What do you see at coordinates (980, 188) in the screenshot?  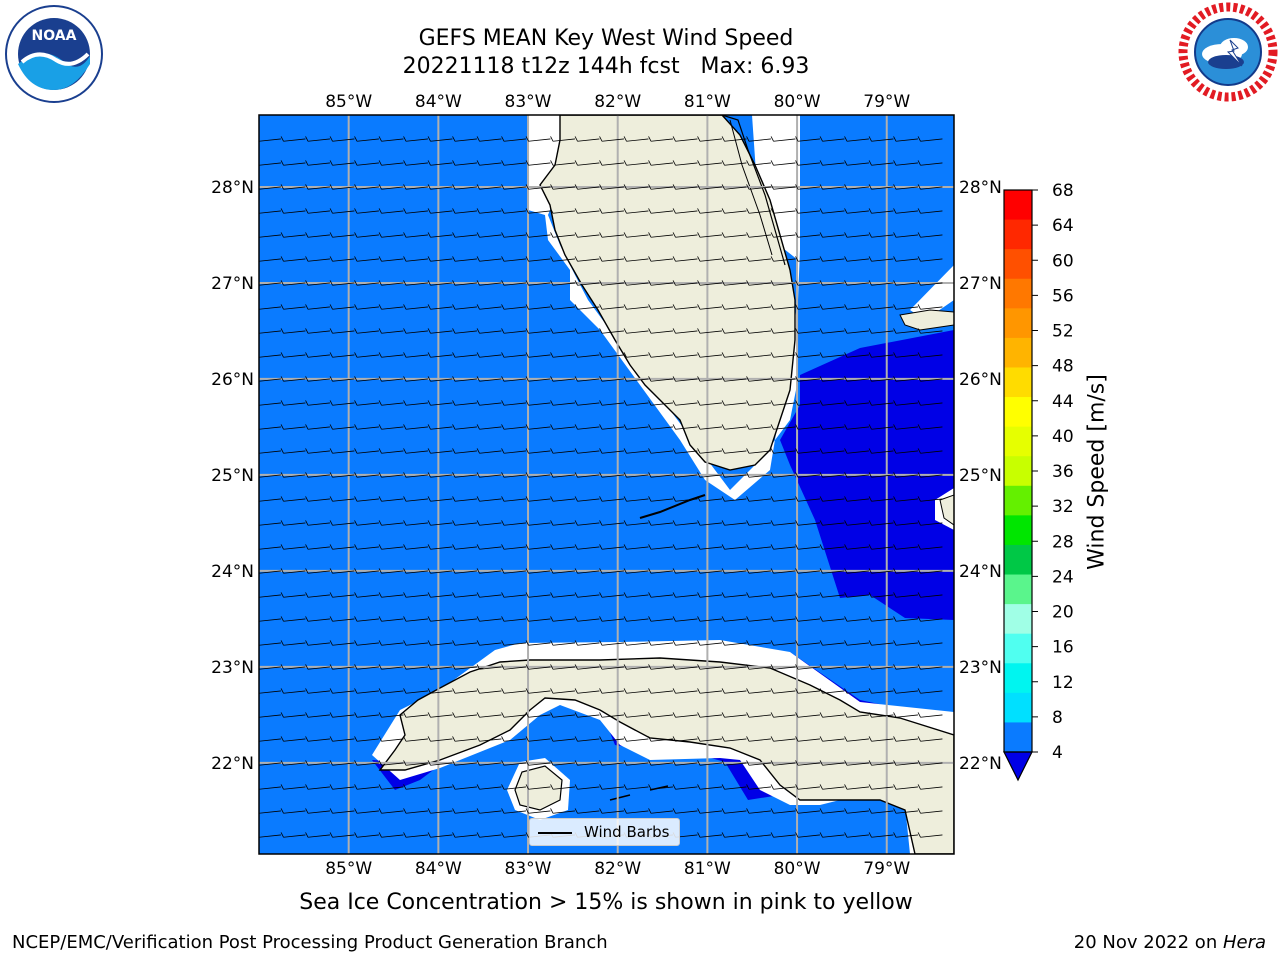 I see `lat-tick-label: 28°N` at bounding box center [980, 188].